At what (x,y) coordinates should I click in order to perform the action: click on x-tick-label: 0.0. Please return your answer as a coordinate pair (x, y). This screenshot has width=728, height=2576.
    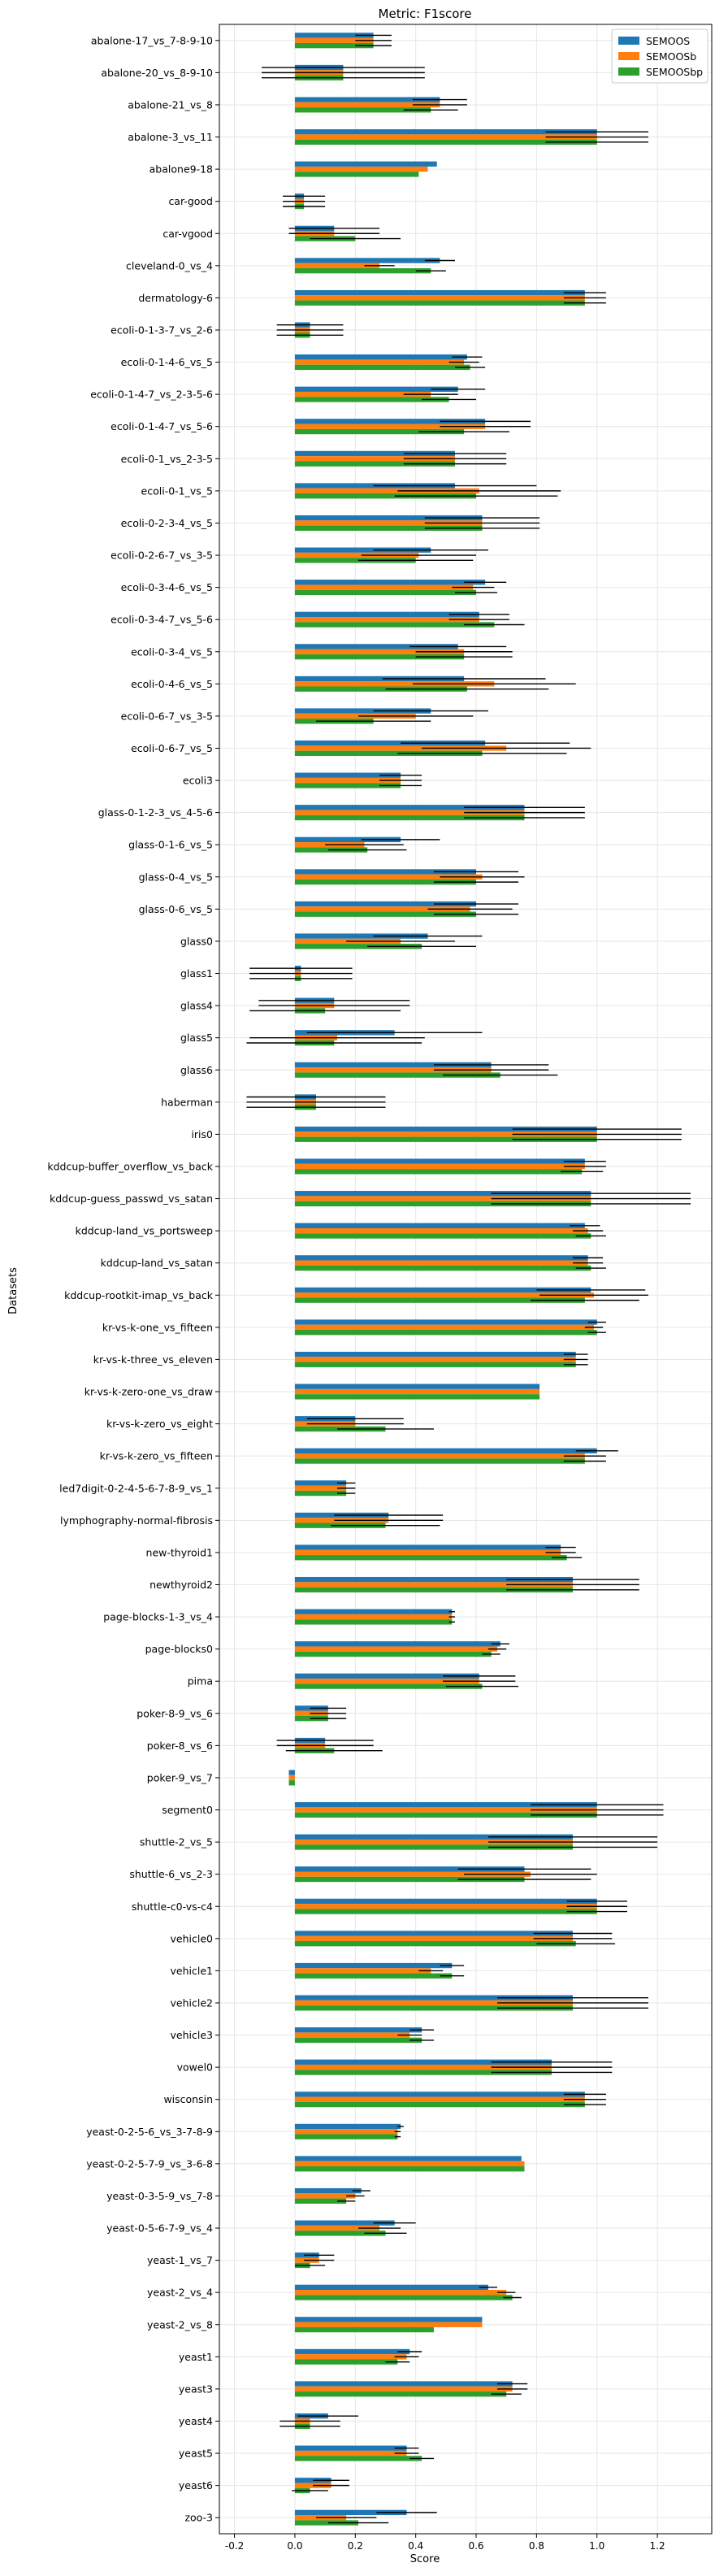
    Looking at the image, I should click on (295, 2546).